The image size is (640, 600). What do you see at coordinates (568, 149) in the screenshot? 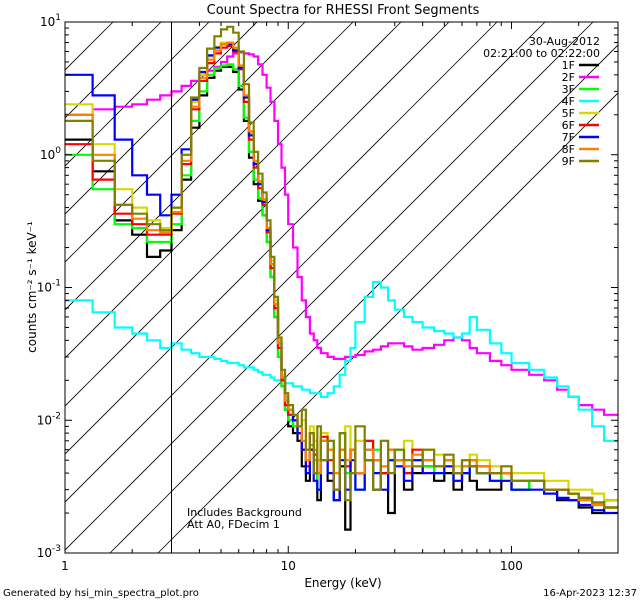
I see `legend-label-8F: 8F` at bounding box center [568, 149].